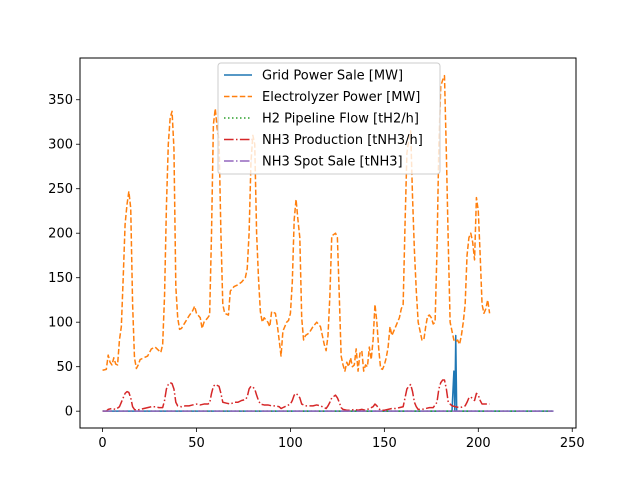  I want to click on y-tick-label: 200, so click(60, 234).